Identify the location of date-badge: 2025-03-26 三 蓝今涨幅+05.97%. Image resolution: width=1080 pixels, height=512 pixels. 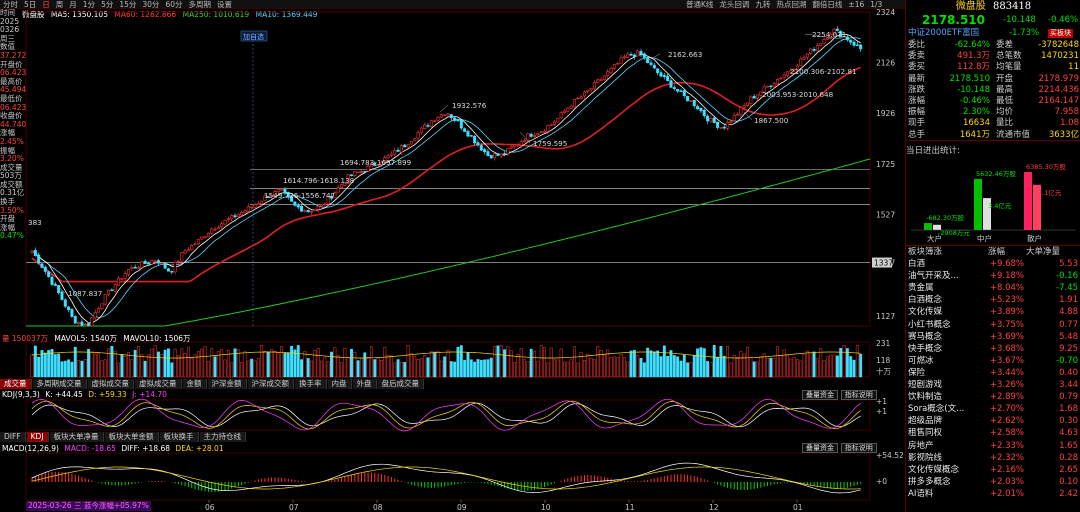
(88, 506).